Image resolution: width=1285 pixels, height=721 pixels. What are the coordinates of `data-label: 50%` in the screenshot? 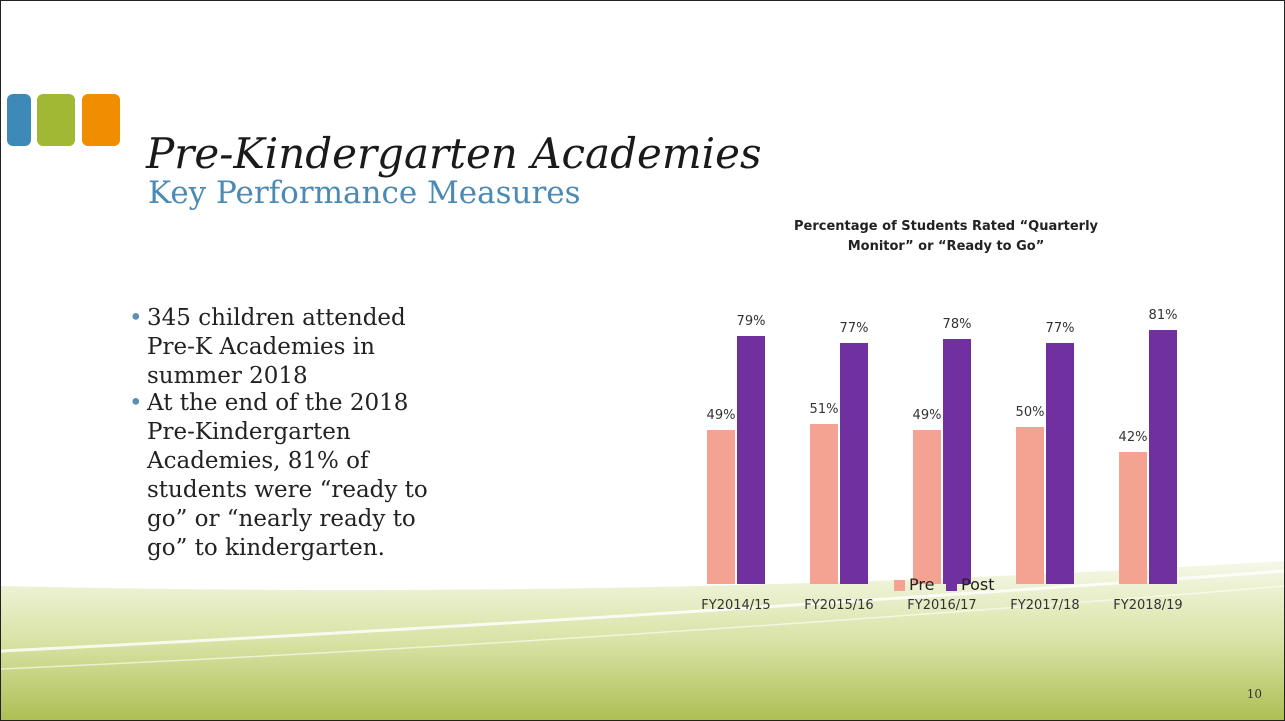 It's located at (1030, 413).